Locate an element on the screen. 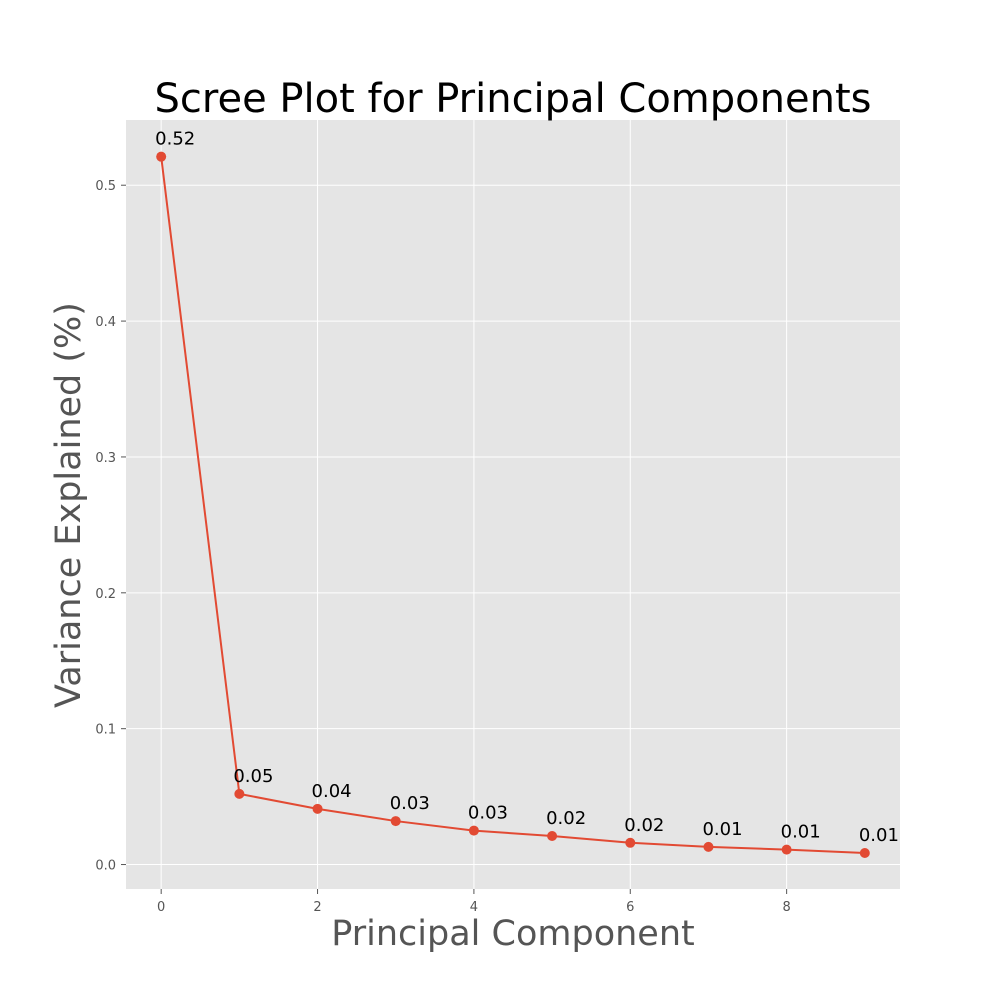 The image size is (1000, 1000). y-tick-label: 0.0 is located at coordinates (105, 866).